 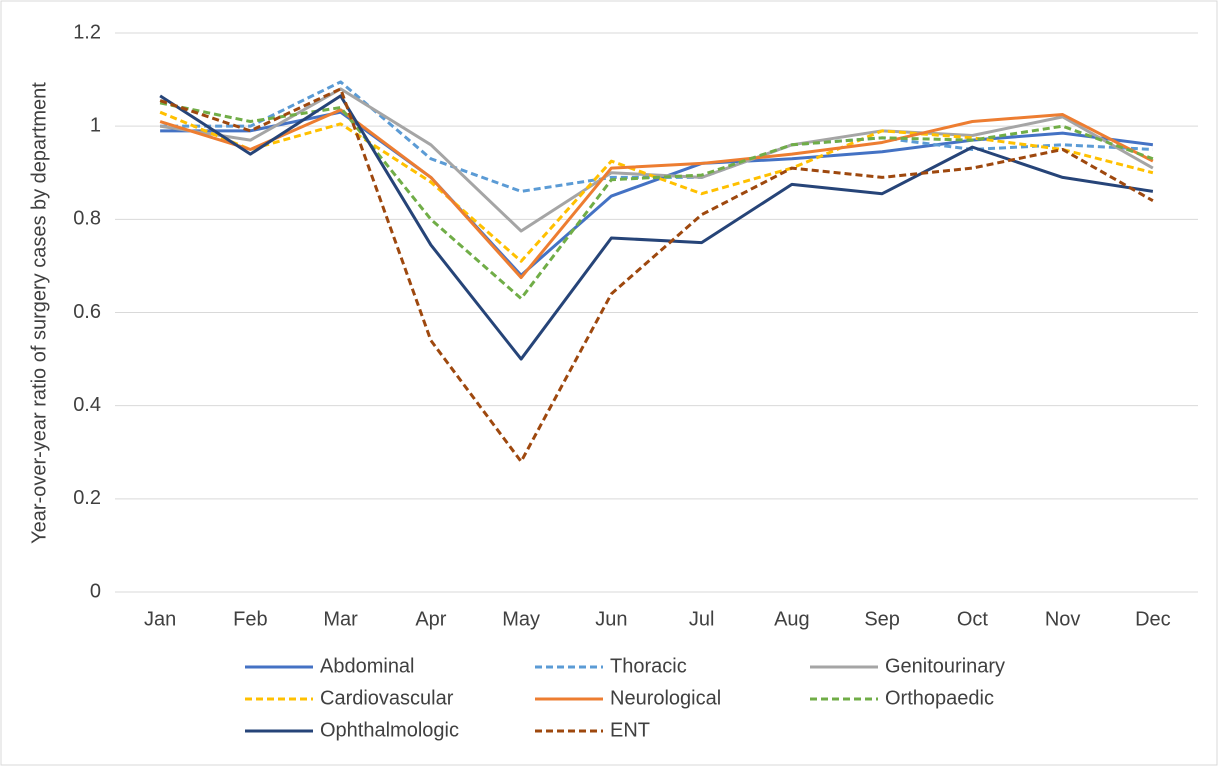 What do you see at coordinates (87, 32) in the screenshot?
I see `y-tick-label: 1.2` at bounding box center [87, 32].